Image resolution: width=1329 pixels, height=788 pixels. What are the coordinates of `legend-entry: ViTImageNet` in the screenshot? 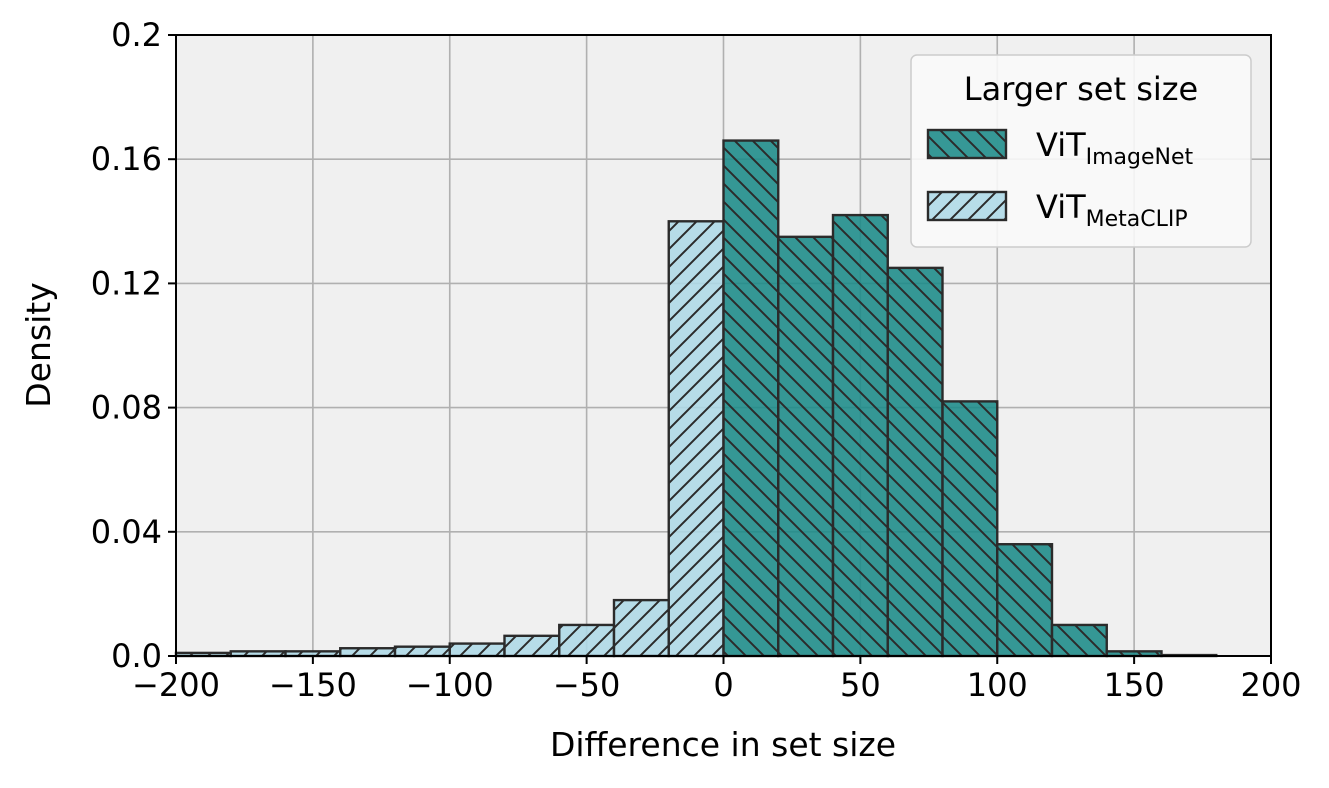 It's located at (1060, 148).